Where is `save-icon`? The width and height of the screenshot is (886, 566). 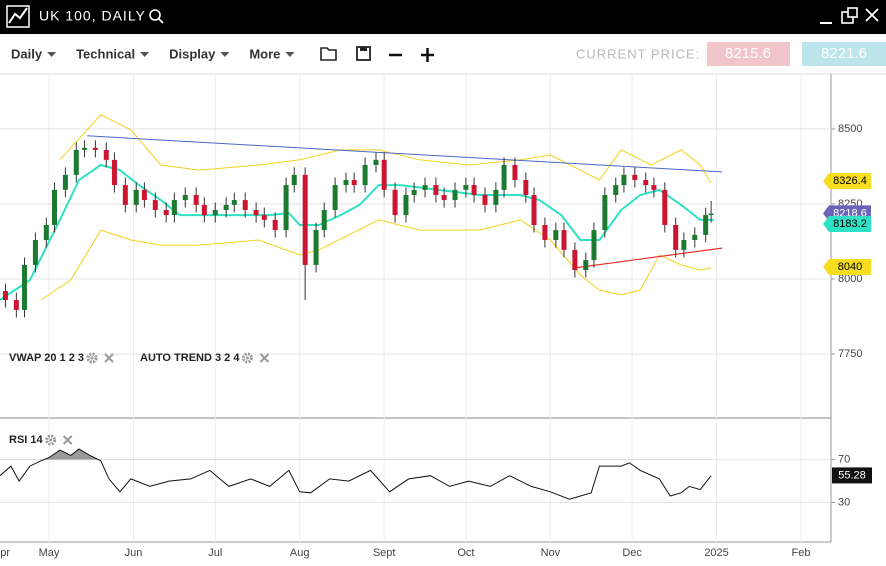
save-icon is located at coordinates (363, 53).